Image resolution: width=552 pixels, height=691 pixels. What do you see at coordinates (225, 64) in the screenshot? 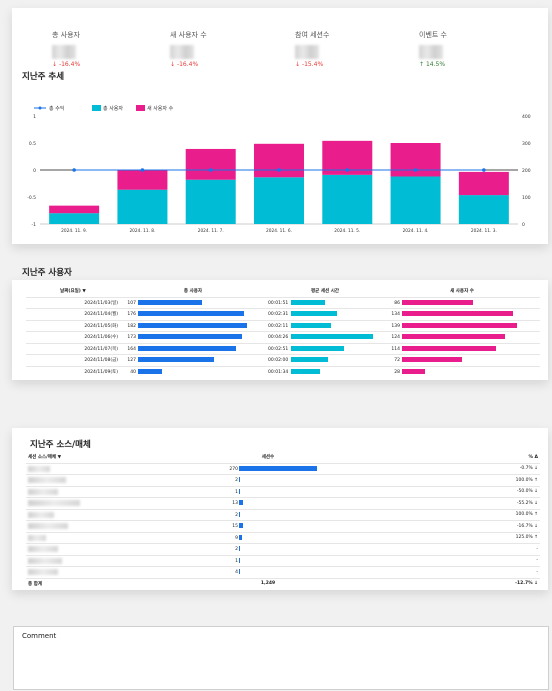
I see `kpi-delta: ↓ -16.4%` at bounding box center [225, 64].